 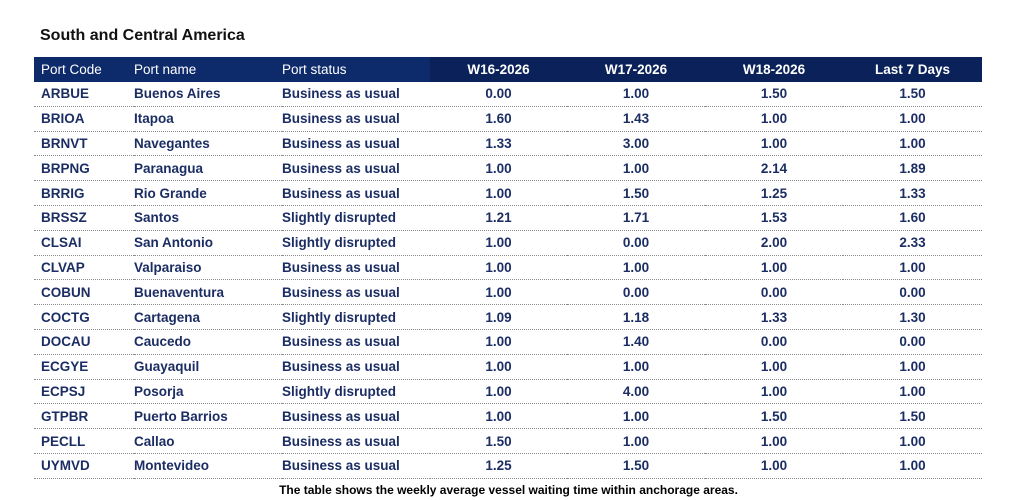 I want to click on last-7-days-cell: 1.50, so click(x=912, y=416).